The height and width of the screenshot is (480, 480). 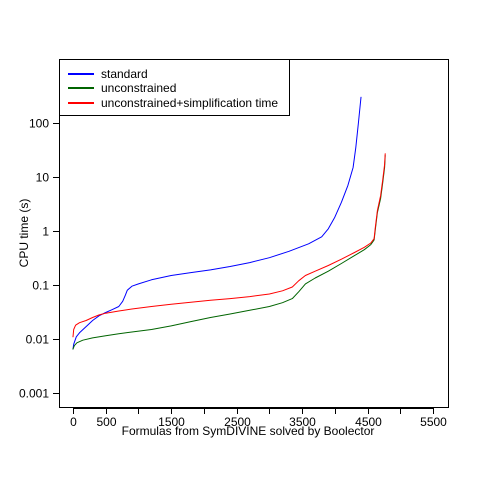 I want to click on x-axis: 0 500 1500 2500 3500 4500 5500, so click(x=258, y=418).